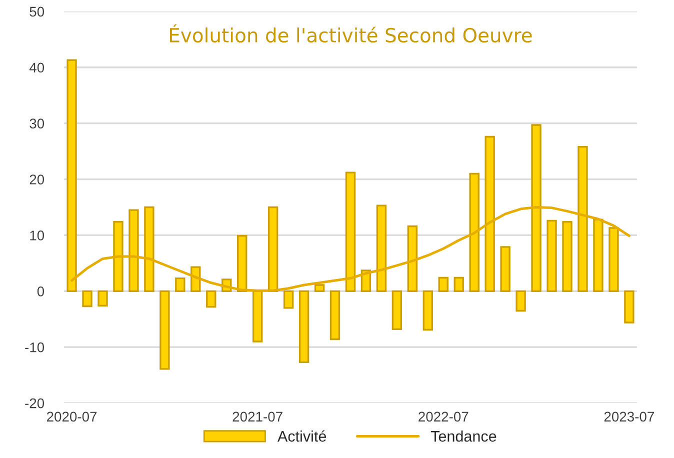 This screenshot has width=674, height=458. Describe the element at coordinates (351, 33) in the screenshot. I see `text: Évolution de l'activité Second Oeuvre` at that location.